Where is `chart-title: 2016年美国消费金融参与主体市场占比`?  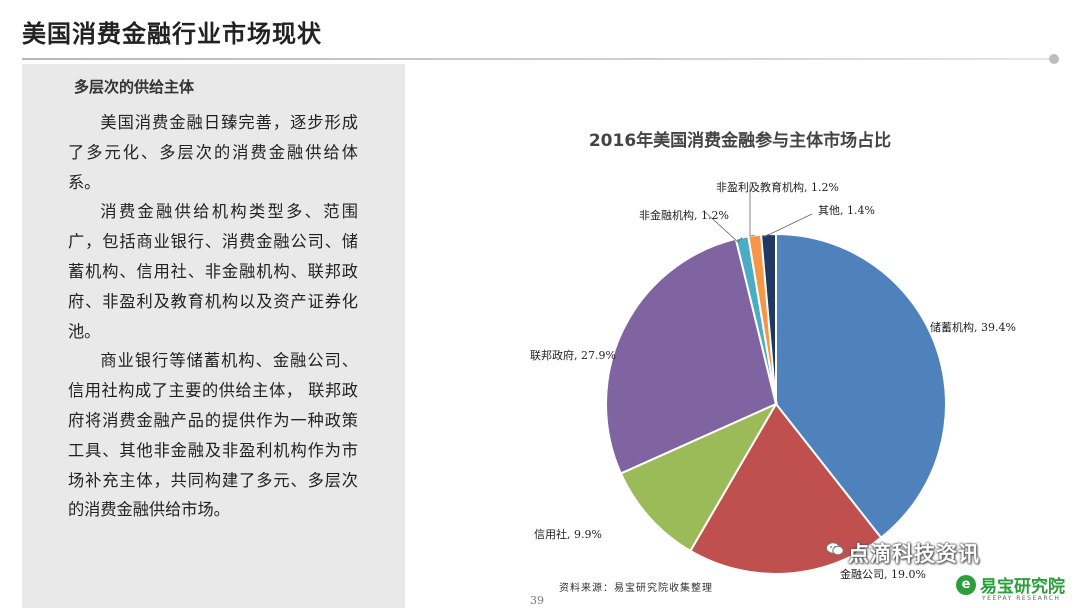
chart-title: 2016年美国消费金融参与主体市场占比 is located at coordinates (740, 141).